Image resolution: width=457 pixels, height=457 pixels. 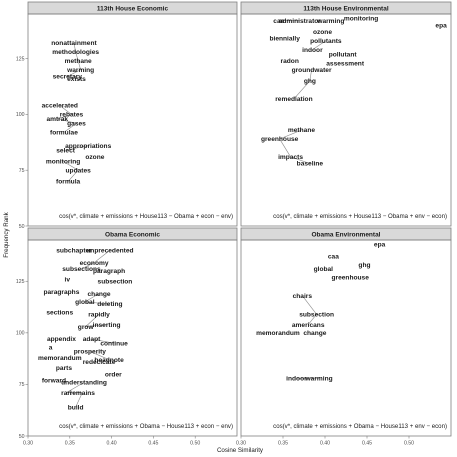 I want to click on y-tick-label: 100, so click(x=20, y=334).